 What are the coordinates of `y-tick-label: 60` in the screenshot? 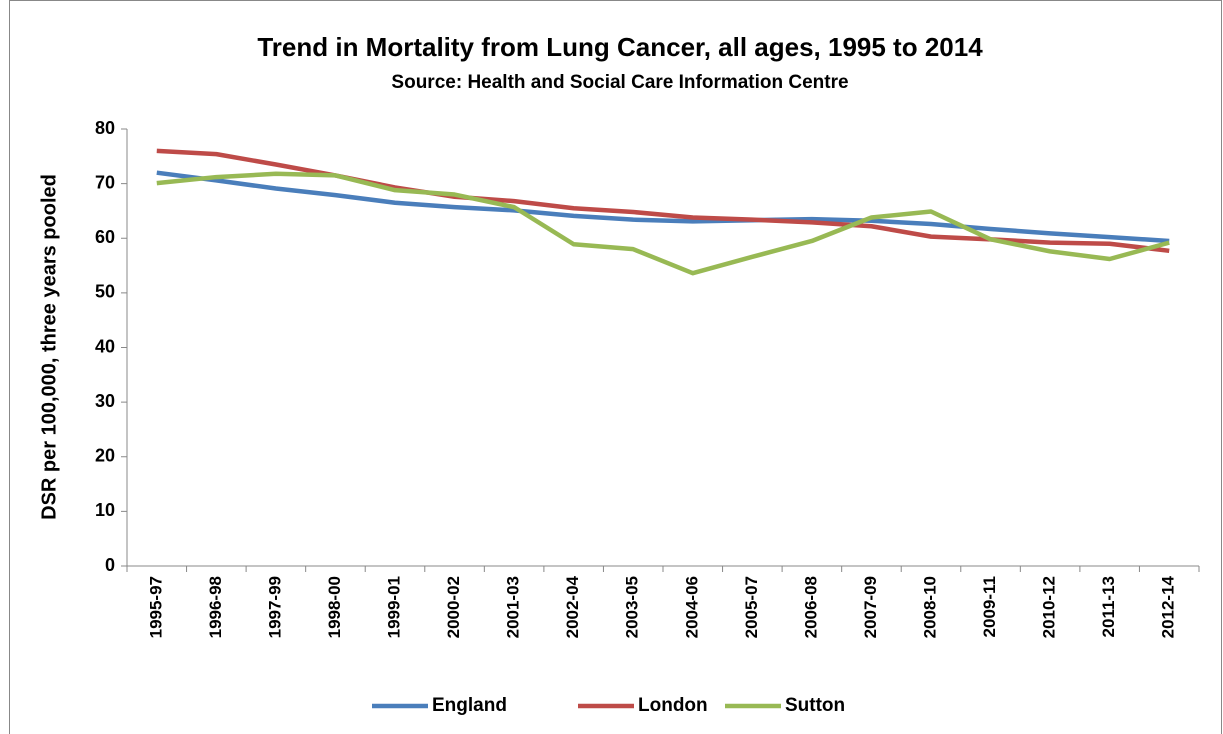 It's located at (105, 237).